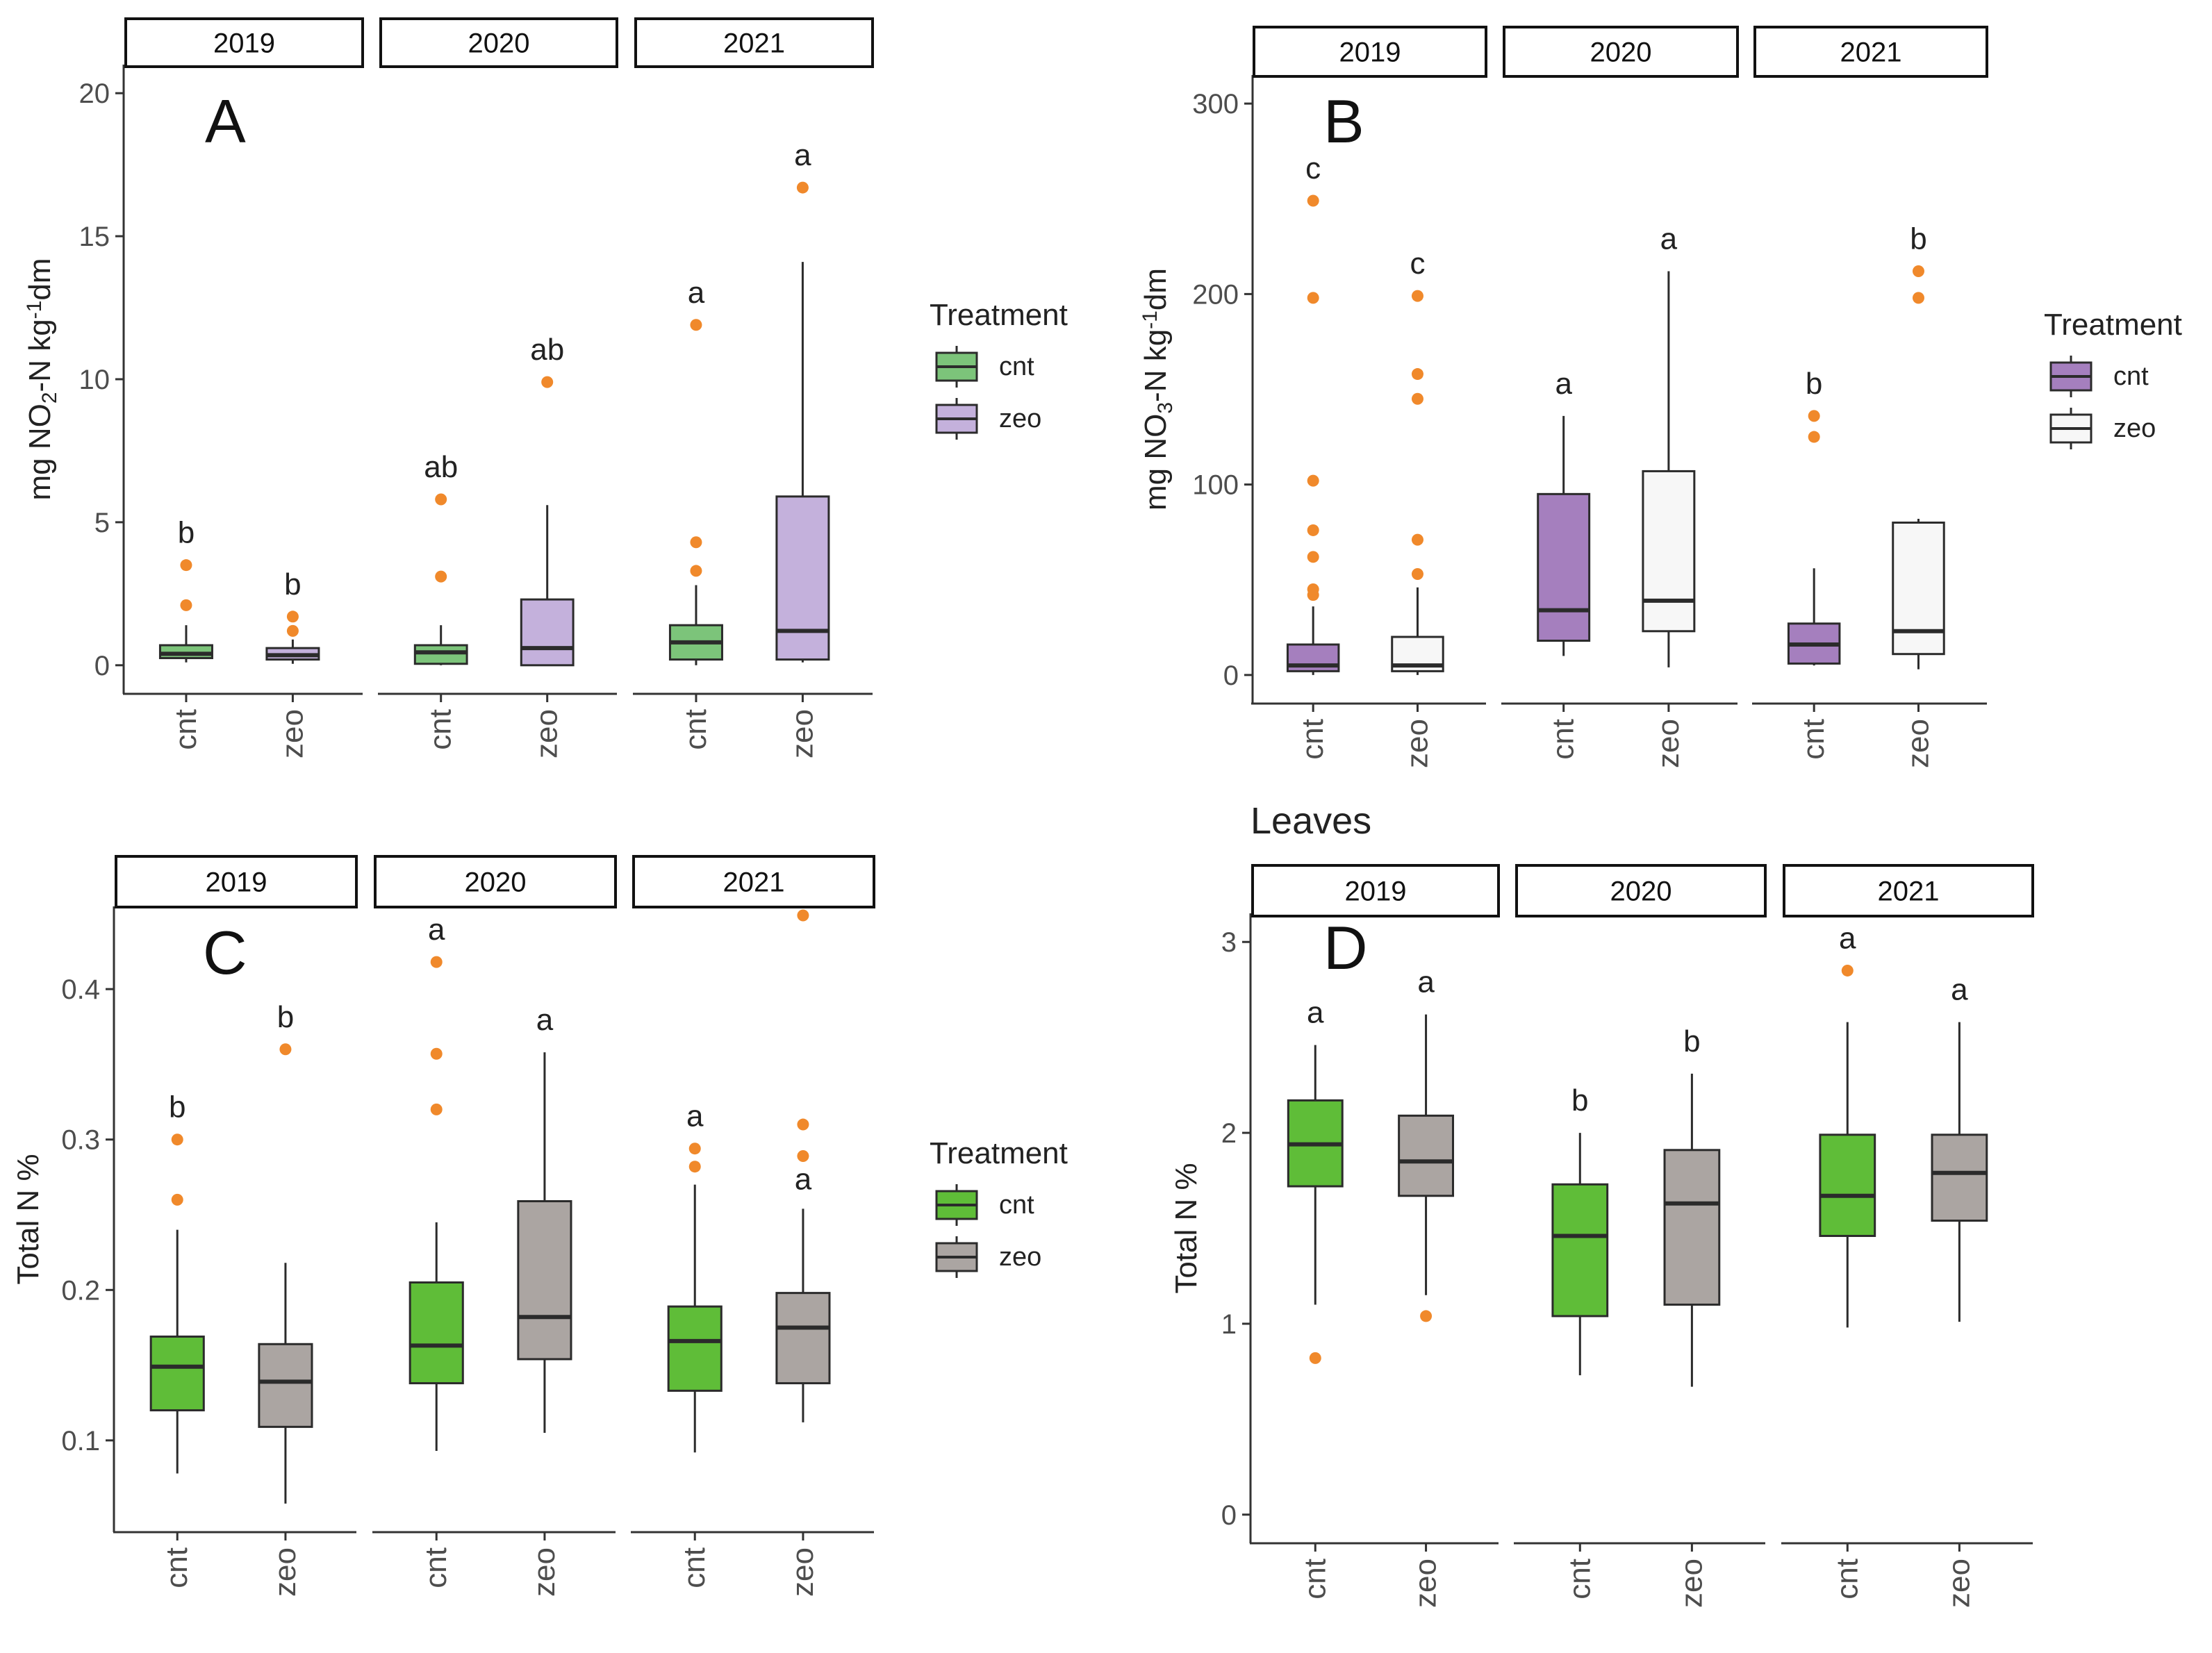 The width and height of the screenshot is (2212, 1653). Describe the element at coordinates (999, 1153) in the screenshot. I see `legend-title: Treatment` at that location.